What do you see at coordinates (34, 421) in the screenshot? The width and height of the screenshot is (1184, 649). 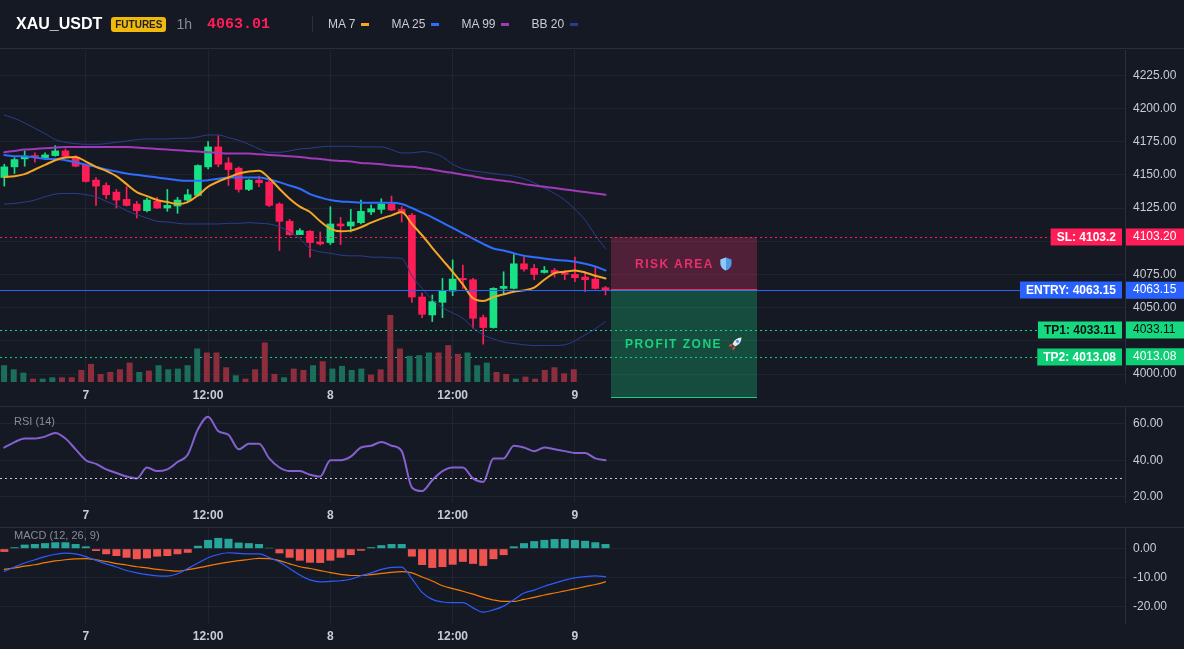 I see `text: RSI (14)` at bounding box center [34, 421].